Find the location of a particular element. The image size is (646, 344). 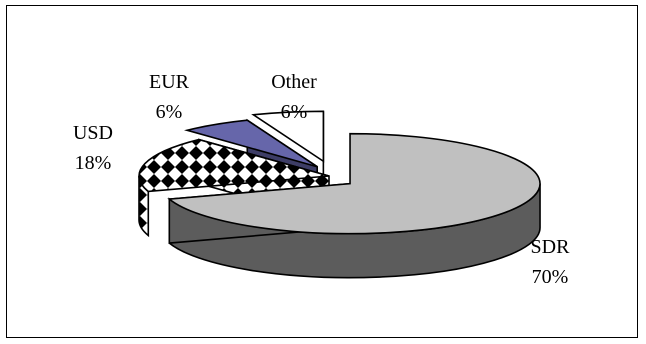

label-other-pct: 6% is located at coordinates (294, 112).